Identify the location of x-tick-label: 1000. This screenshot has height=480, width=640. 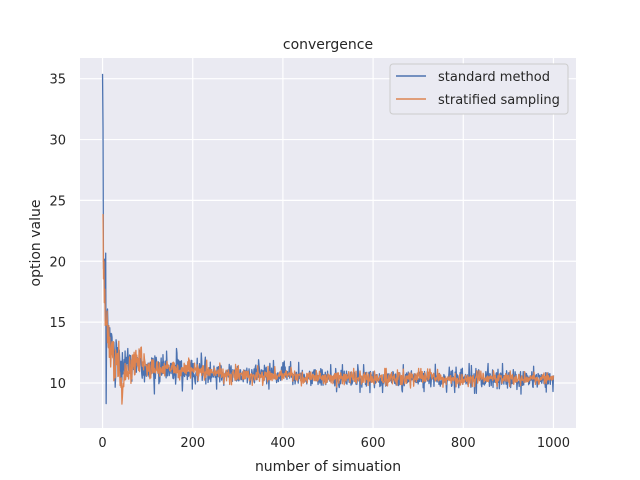
(553, 443).